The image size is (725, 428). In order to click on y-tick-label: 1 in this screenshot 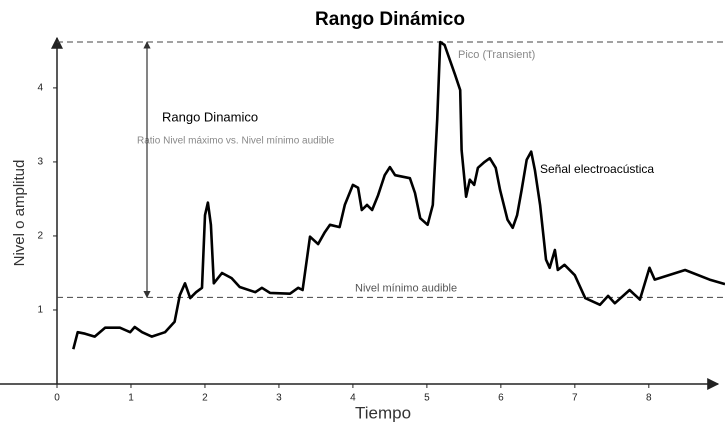, I will do `click(40, 310)`.